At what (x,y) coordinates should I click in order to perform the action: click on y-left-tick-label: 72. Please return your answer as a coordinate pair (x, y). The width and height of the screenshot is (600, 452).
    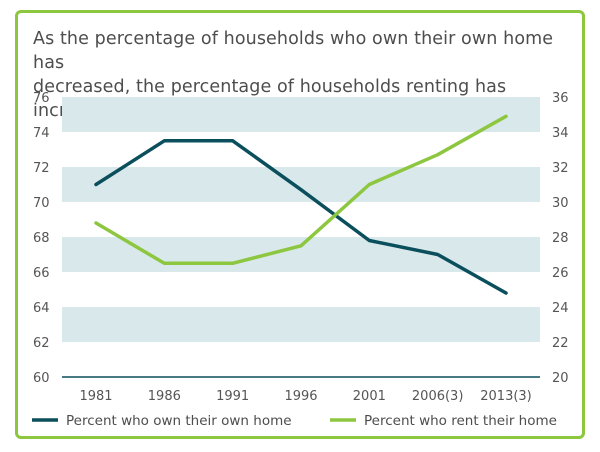
    Looking at the image, I should click on (41, 168).